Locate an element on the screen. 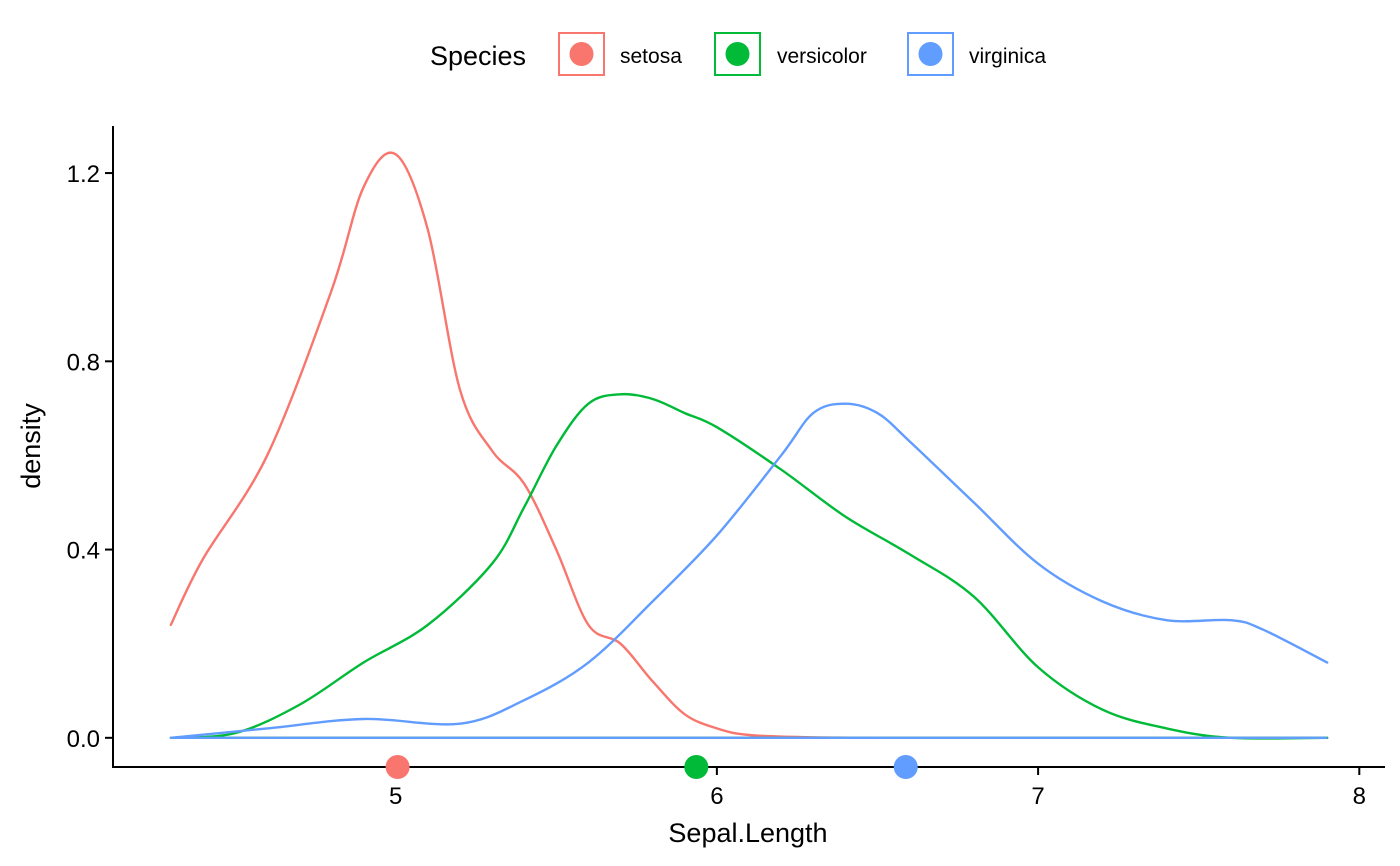 Image resolution: width=1400 pixels, height=866 pixels. legend: Species setosa versicolor virginica is located at coordinates (738, 54).